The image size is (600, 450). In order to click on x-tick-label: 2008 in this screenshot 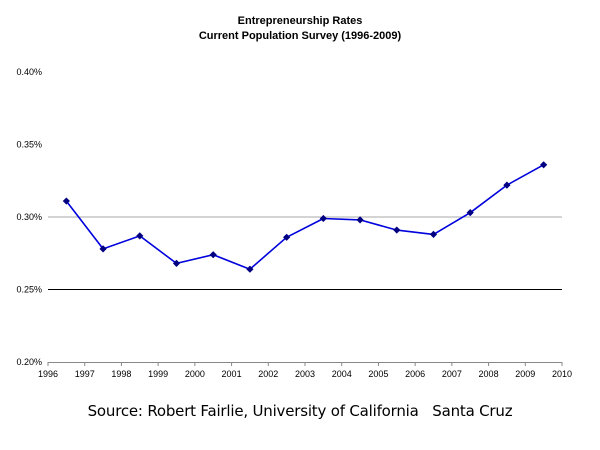, I will do `click(489, 374)`.